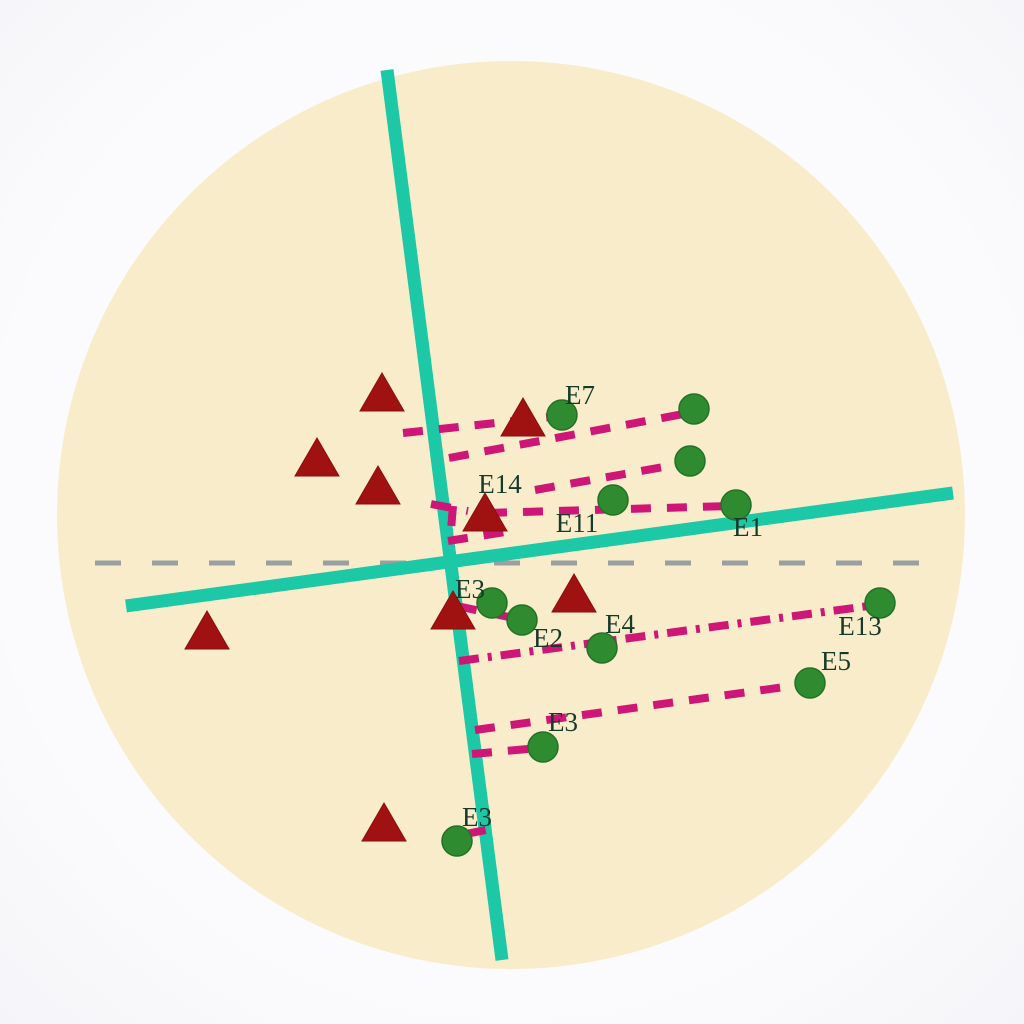 This screenshot has height=1024, width=1024. What do you see at coordinates (748, 527) in the screenshot?
I see `point-label: E1` at bounding box center [748, 527].